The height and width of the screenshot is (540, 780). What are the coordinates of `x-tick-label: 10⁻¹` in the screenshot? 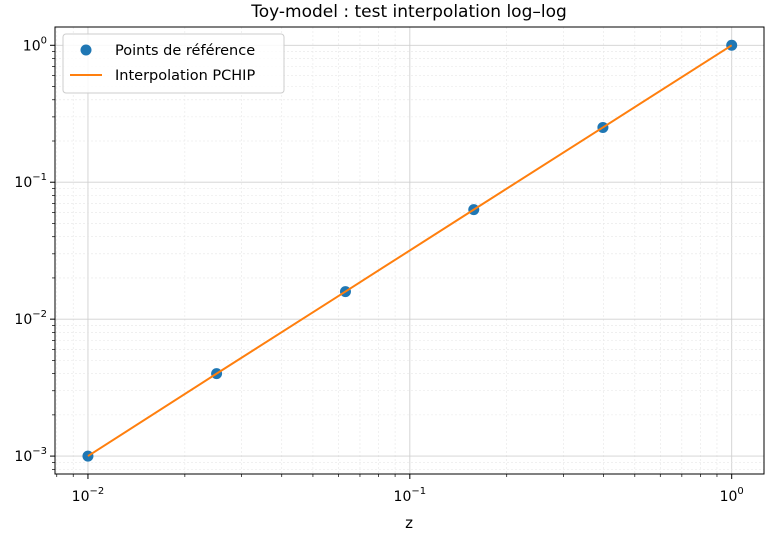 It's located at (410, 495).